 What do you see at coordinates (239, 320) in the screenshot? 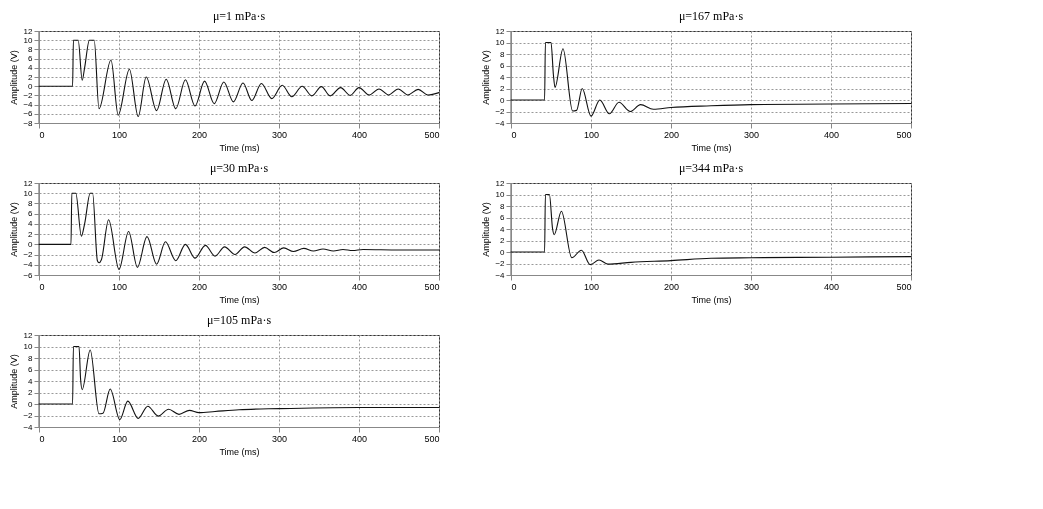
I see `chart-title: μ=105 mPa·s` at bounding box center [239, 320].